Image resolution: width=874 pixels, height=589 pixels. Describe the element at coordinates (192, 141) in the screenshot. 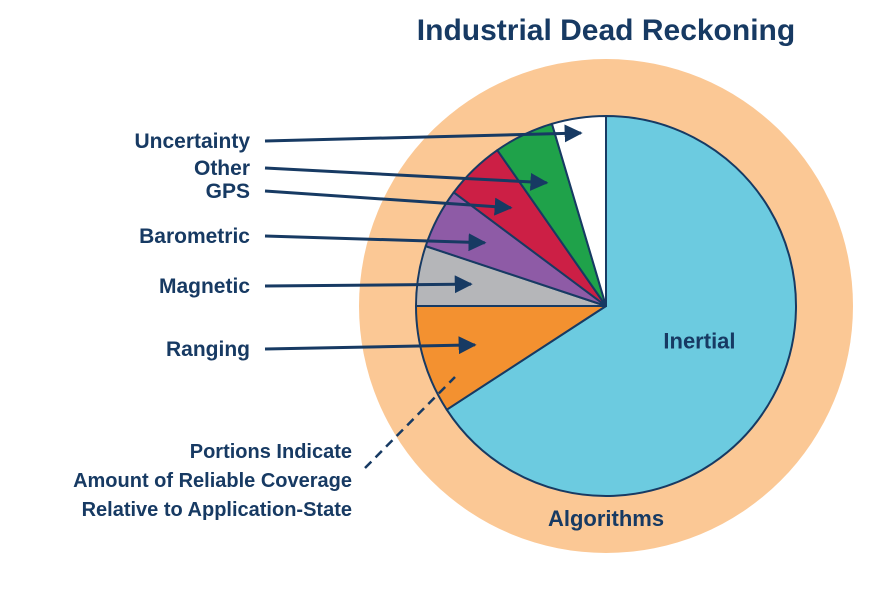

I see `callout-label-uncertainty: Uncertainty` at that location.